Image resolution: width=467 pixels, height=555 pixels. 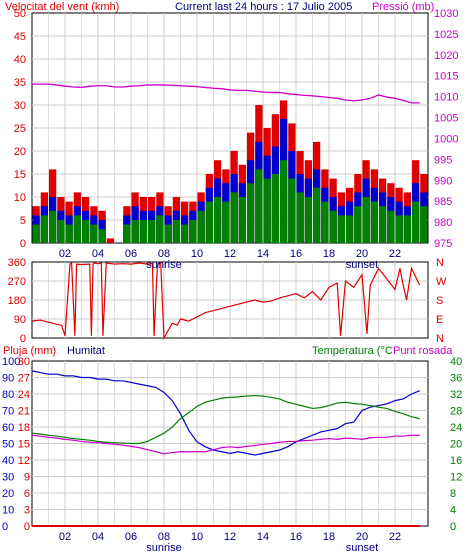 What do you see at coordinates (446, 139) in the screenshot?
I see `pressure-y-tick-label: 1000` at bounding box center [446, 139].